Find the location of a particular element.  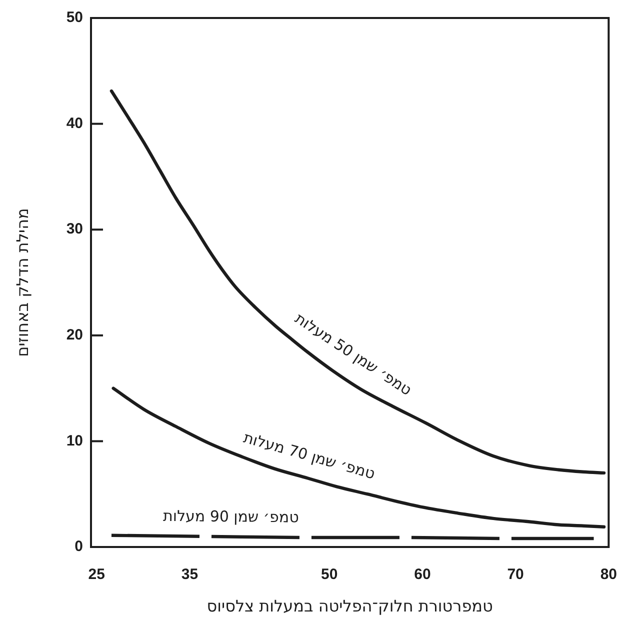

x-tick-label: 25 is located at coordinates (96, 575).